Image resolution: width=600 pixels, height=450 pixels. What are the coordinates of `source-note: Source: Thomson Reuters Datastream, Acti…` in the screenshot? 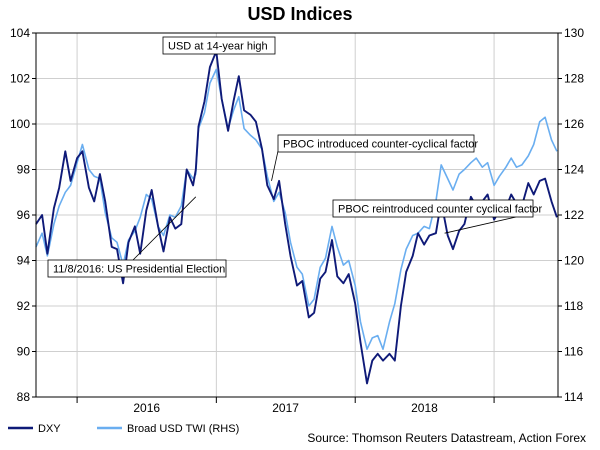 It's located at (446, 438).